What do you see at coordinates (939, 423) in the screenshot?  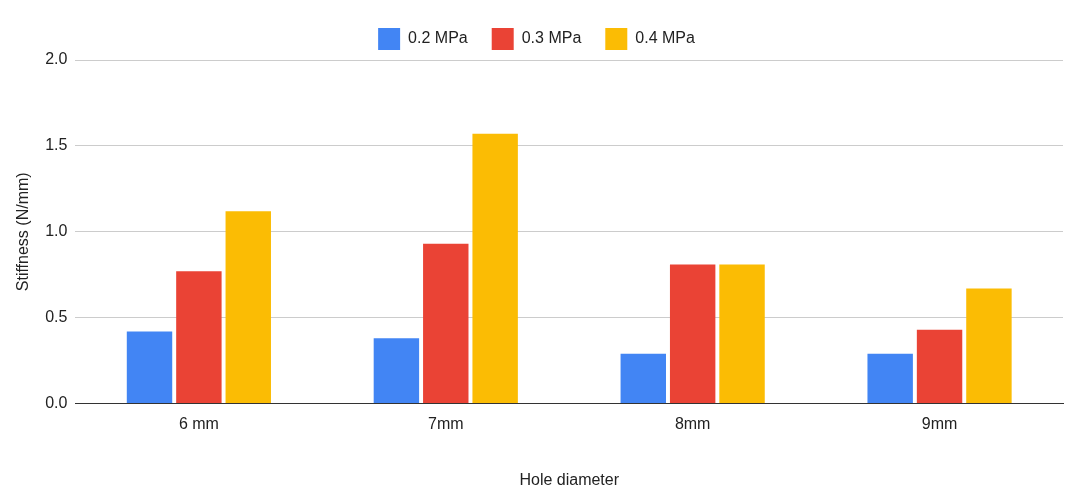 I see `x-tick-label: 9mm` at bounding box center [939, 423].